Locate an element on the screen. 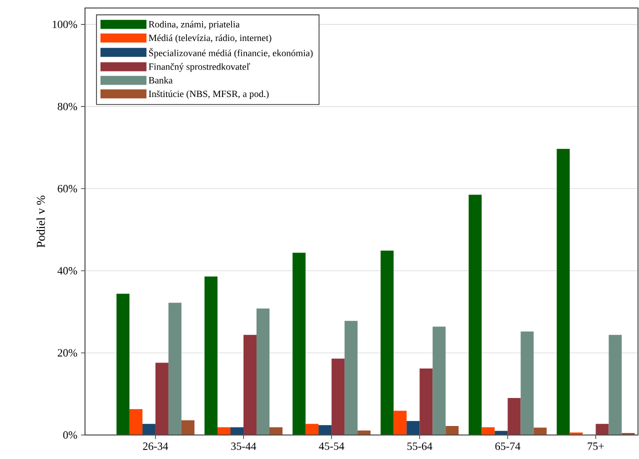  x-tick-label: 75+ is located at coordinates (596, 446).